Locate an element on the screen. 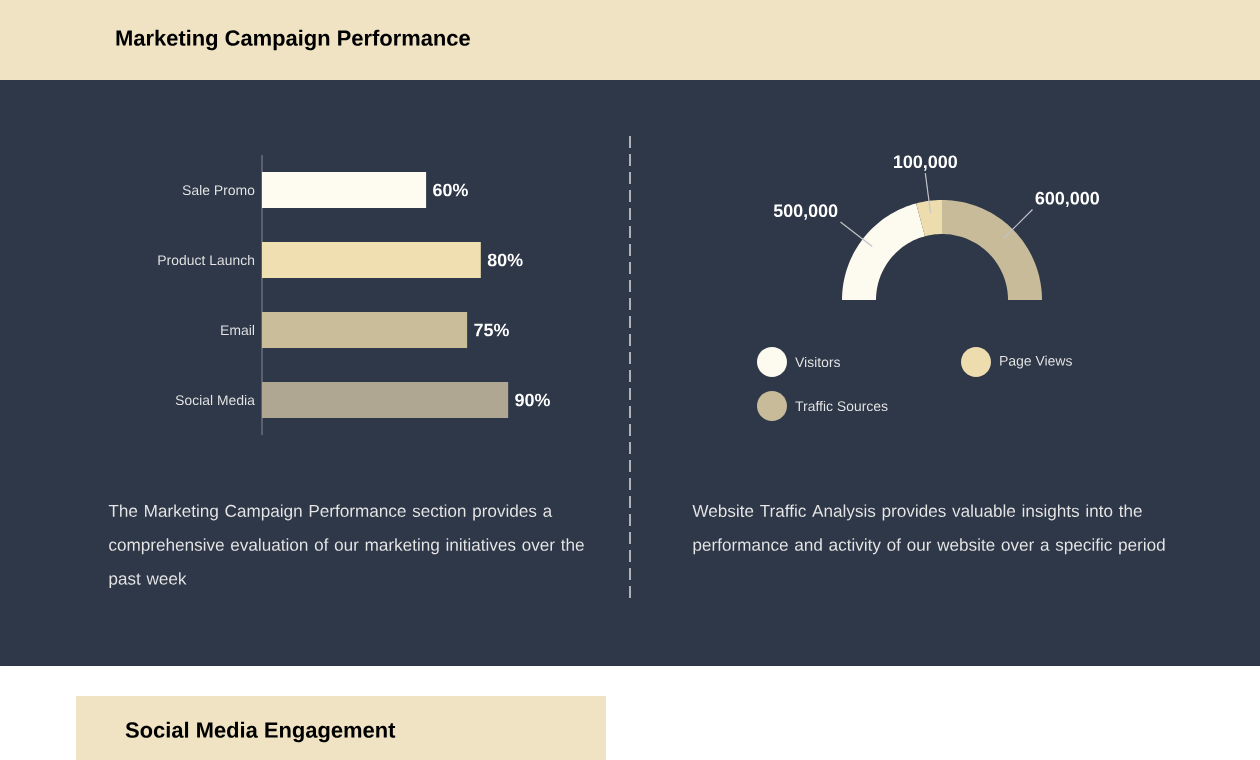 The height and width of the screenshot is (760, 1260). data-label: 60% is located at coordinates (450, 190).